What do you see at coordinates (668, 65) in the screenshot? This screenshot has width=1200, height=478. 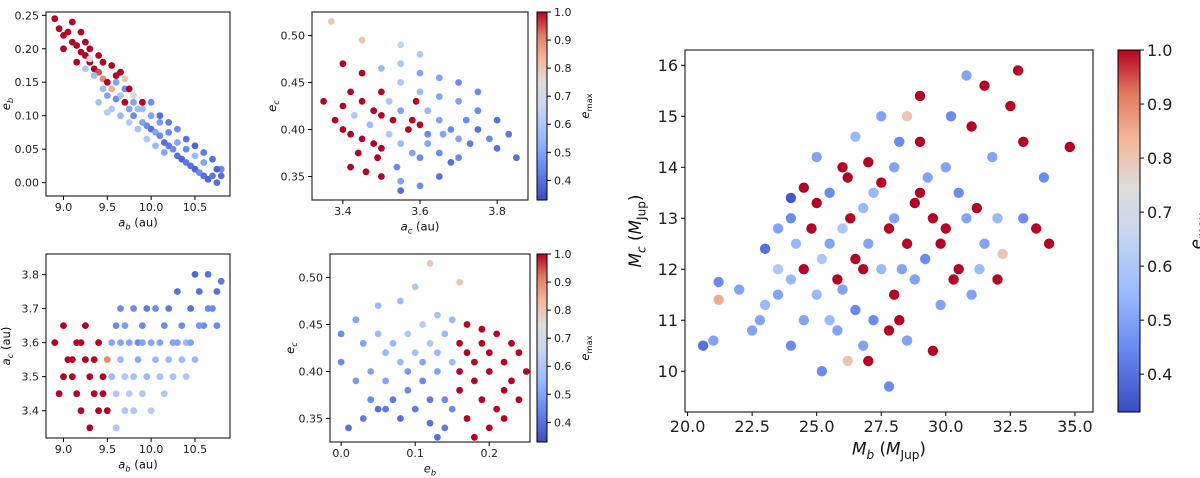 I see `y-tick-label: 16` at bounding box center [668, 65].